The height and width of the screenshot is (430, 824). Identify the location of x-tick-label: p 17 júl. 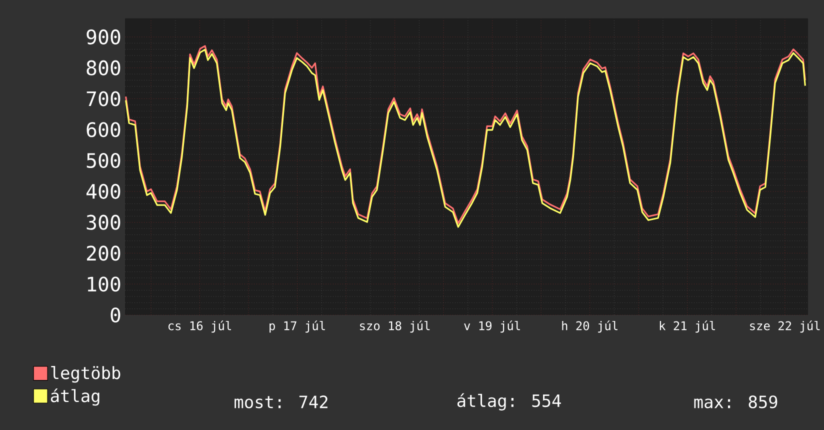
(297, 326).